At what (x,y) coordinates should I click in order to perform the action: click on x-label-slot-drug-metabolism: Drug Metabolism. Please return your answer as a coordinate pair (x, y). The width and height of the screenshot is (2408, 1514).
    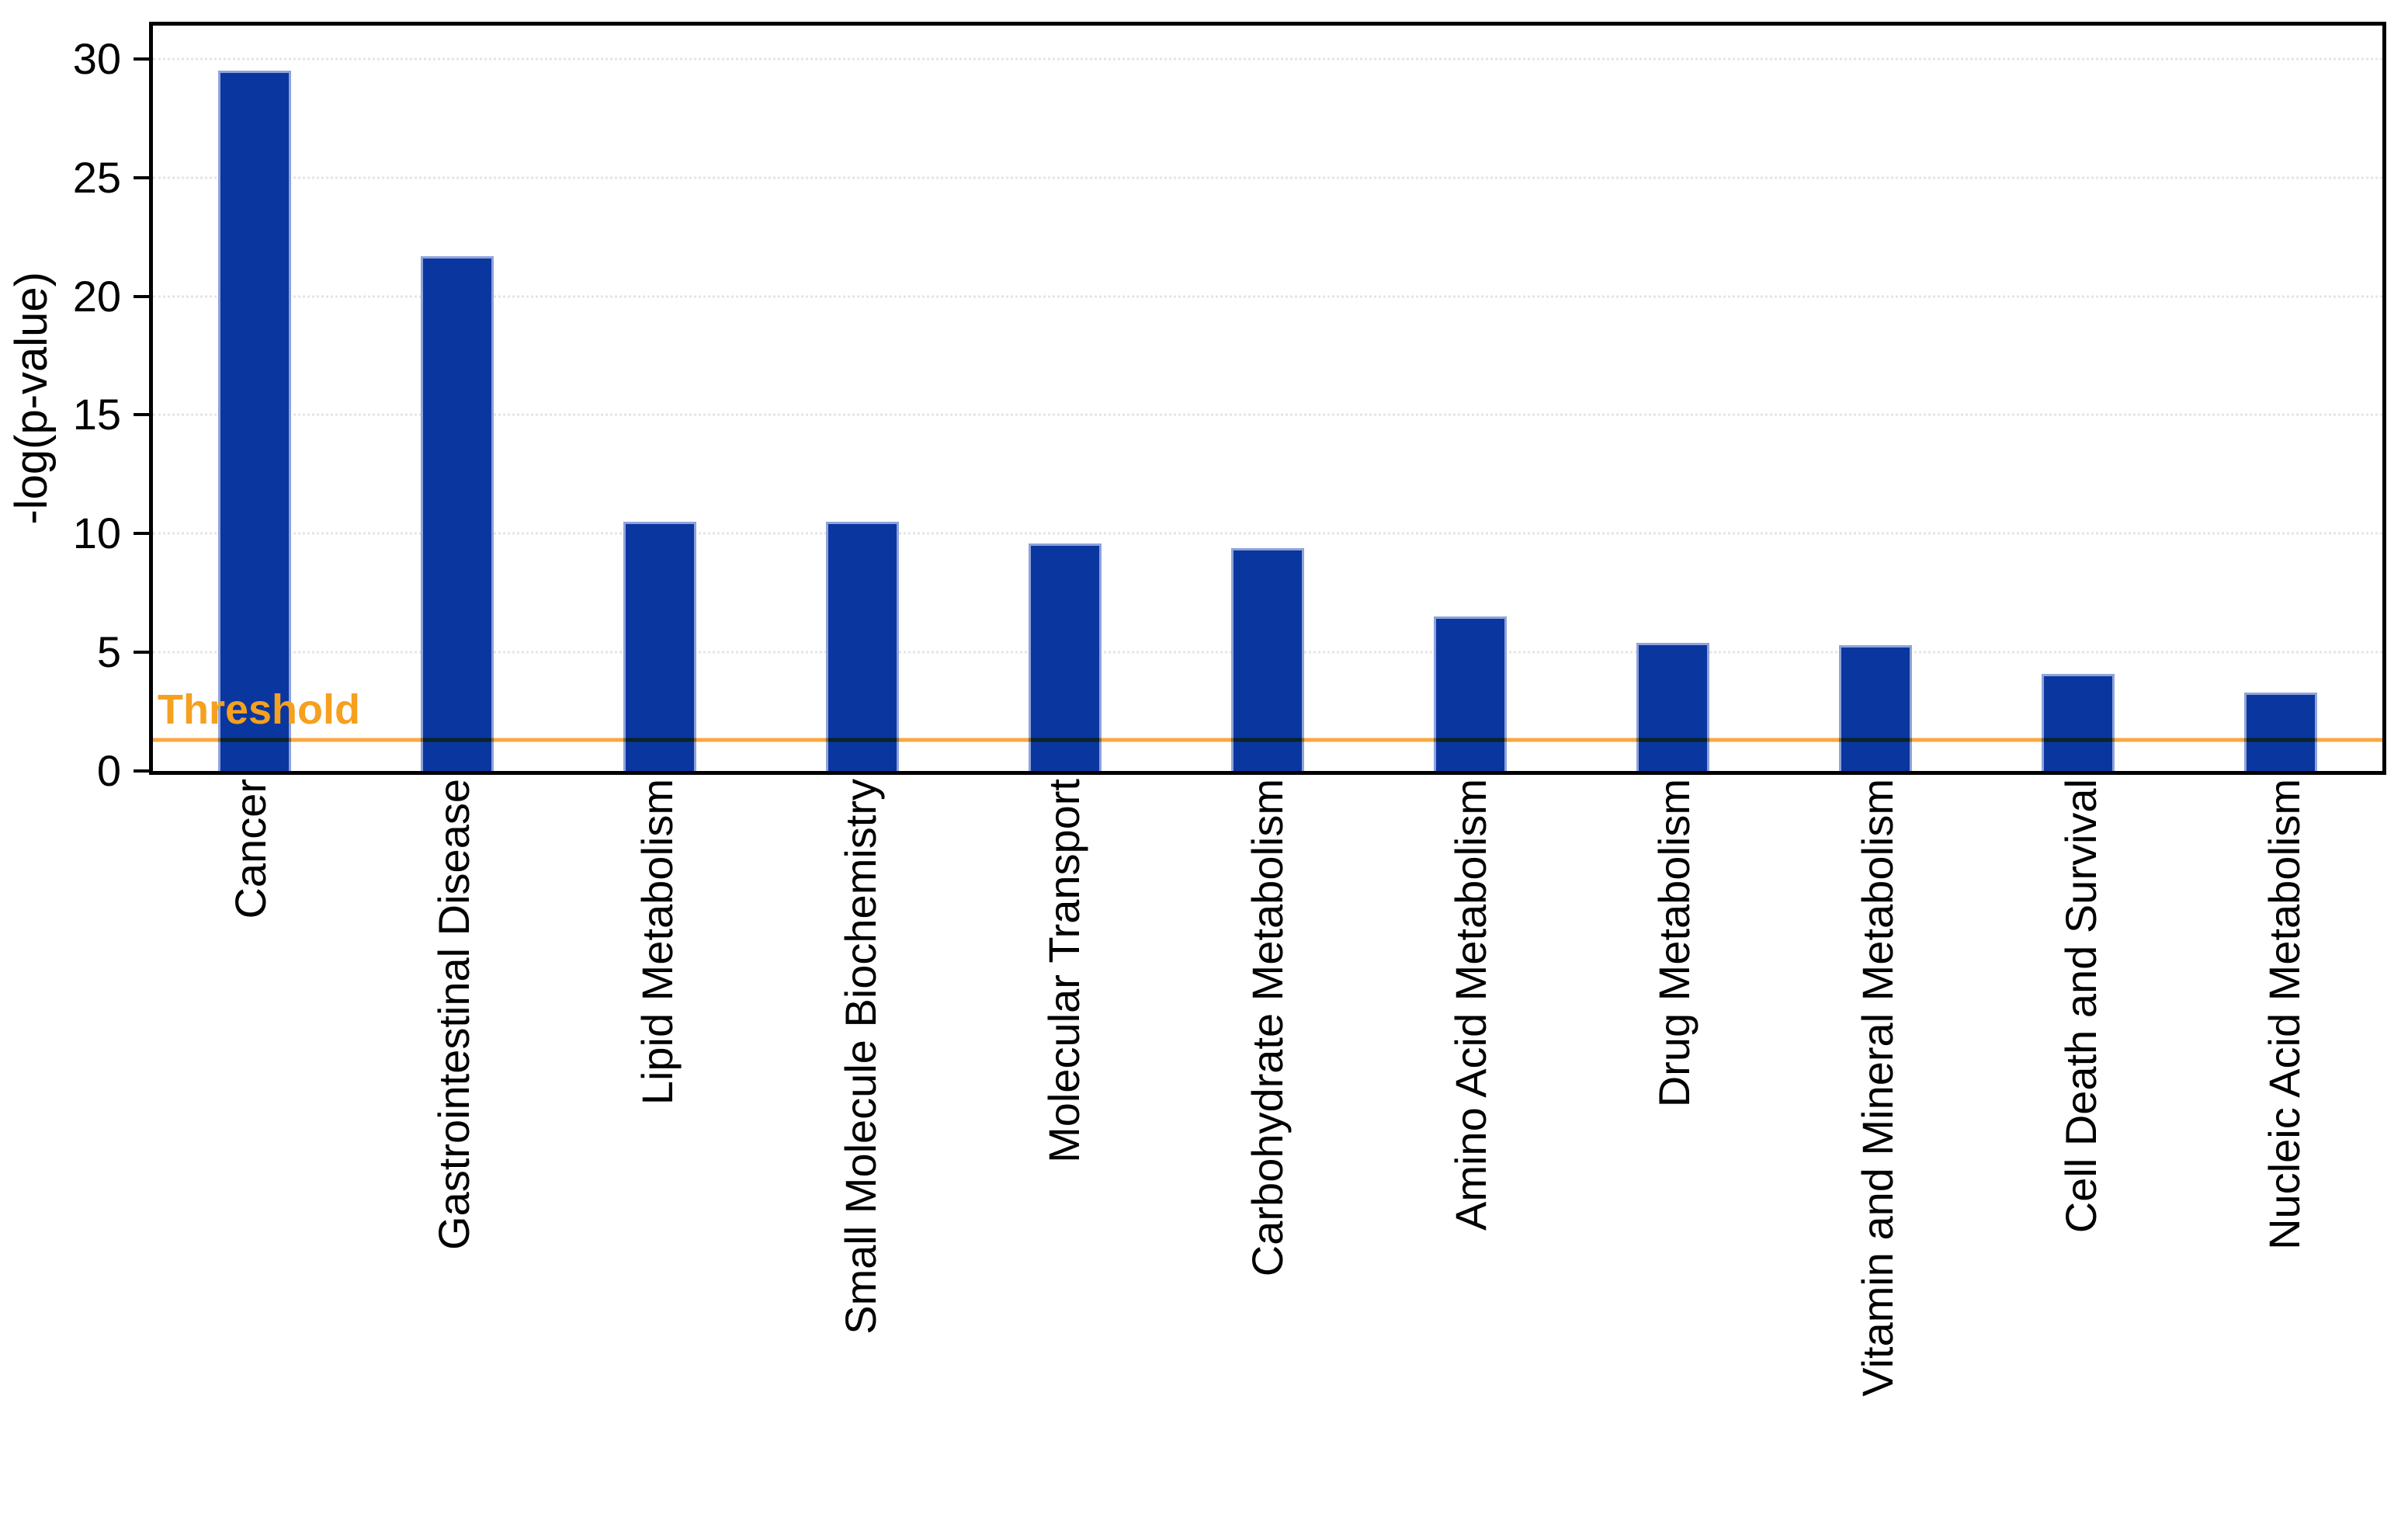
    Looking at the image, I should click on (1674, 1140).